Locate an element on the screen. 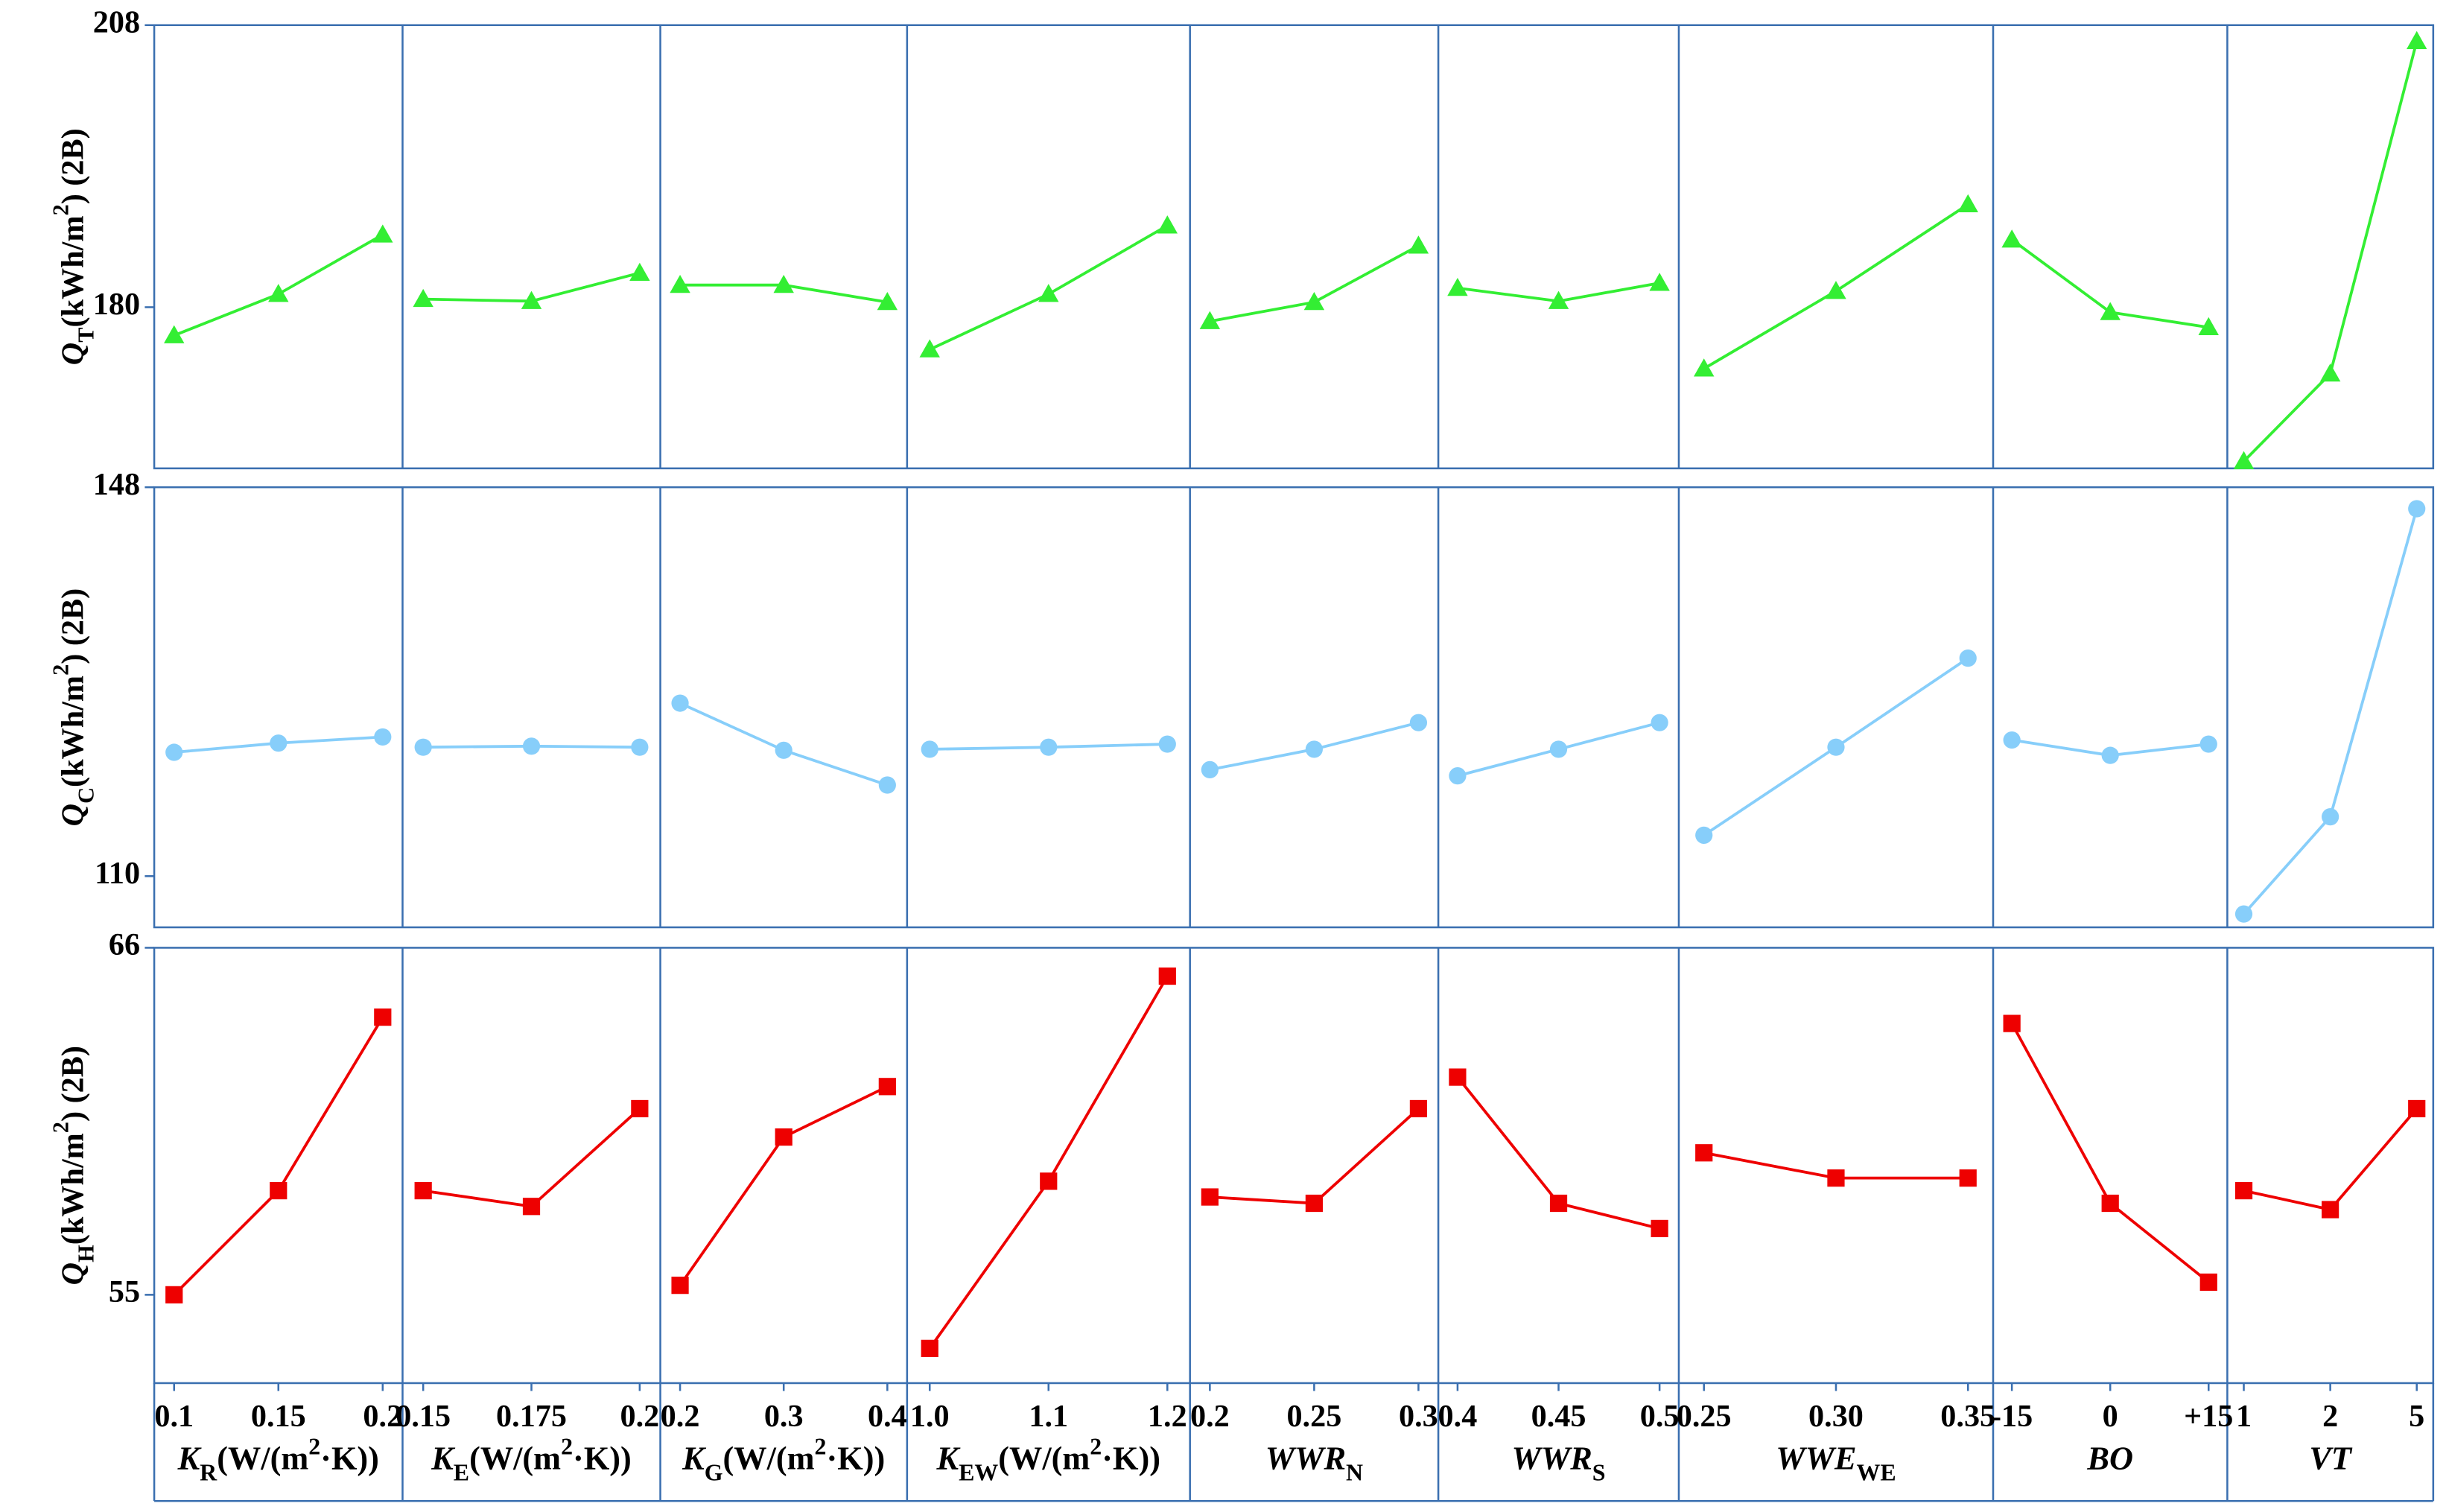  label-part: ) (2B) is located at coordinates (72, 166).